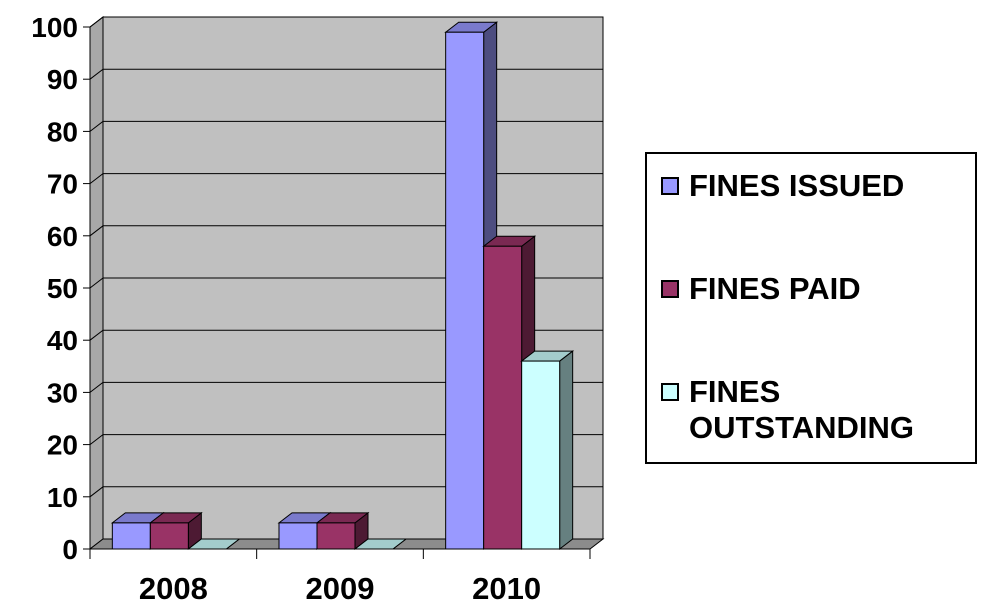  I want to click on x-tick-label: 2009, so click(340, 588).